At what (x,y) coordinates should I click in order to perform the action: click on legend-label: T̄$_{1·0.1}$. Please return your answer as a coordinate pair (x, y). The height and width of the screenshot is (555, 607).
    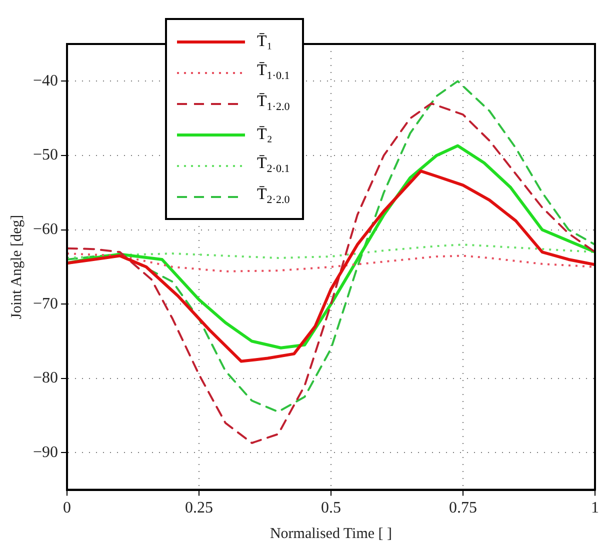
    Looking at the image, I should click on (273, 72).